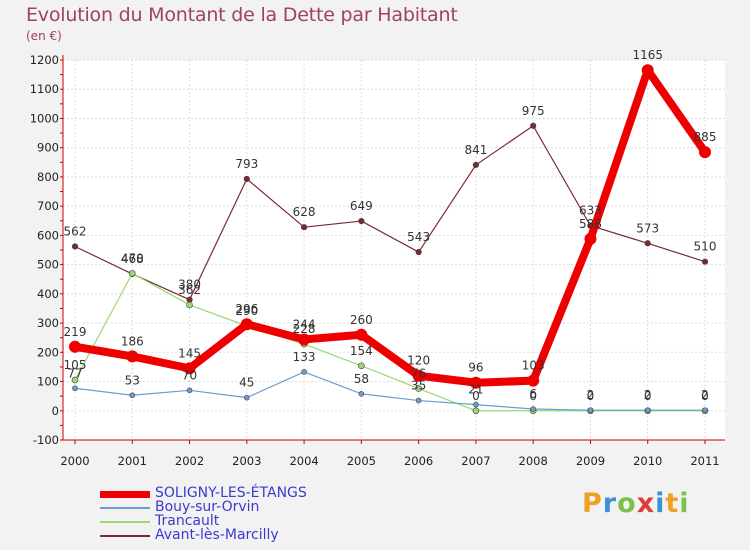 The height and width of the screenshot is (550, 750). What do you see at coordinates (48, 235) in the screenshot?
I see `y-tick-label: 600` at bounding box center [48, 235].